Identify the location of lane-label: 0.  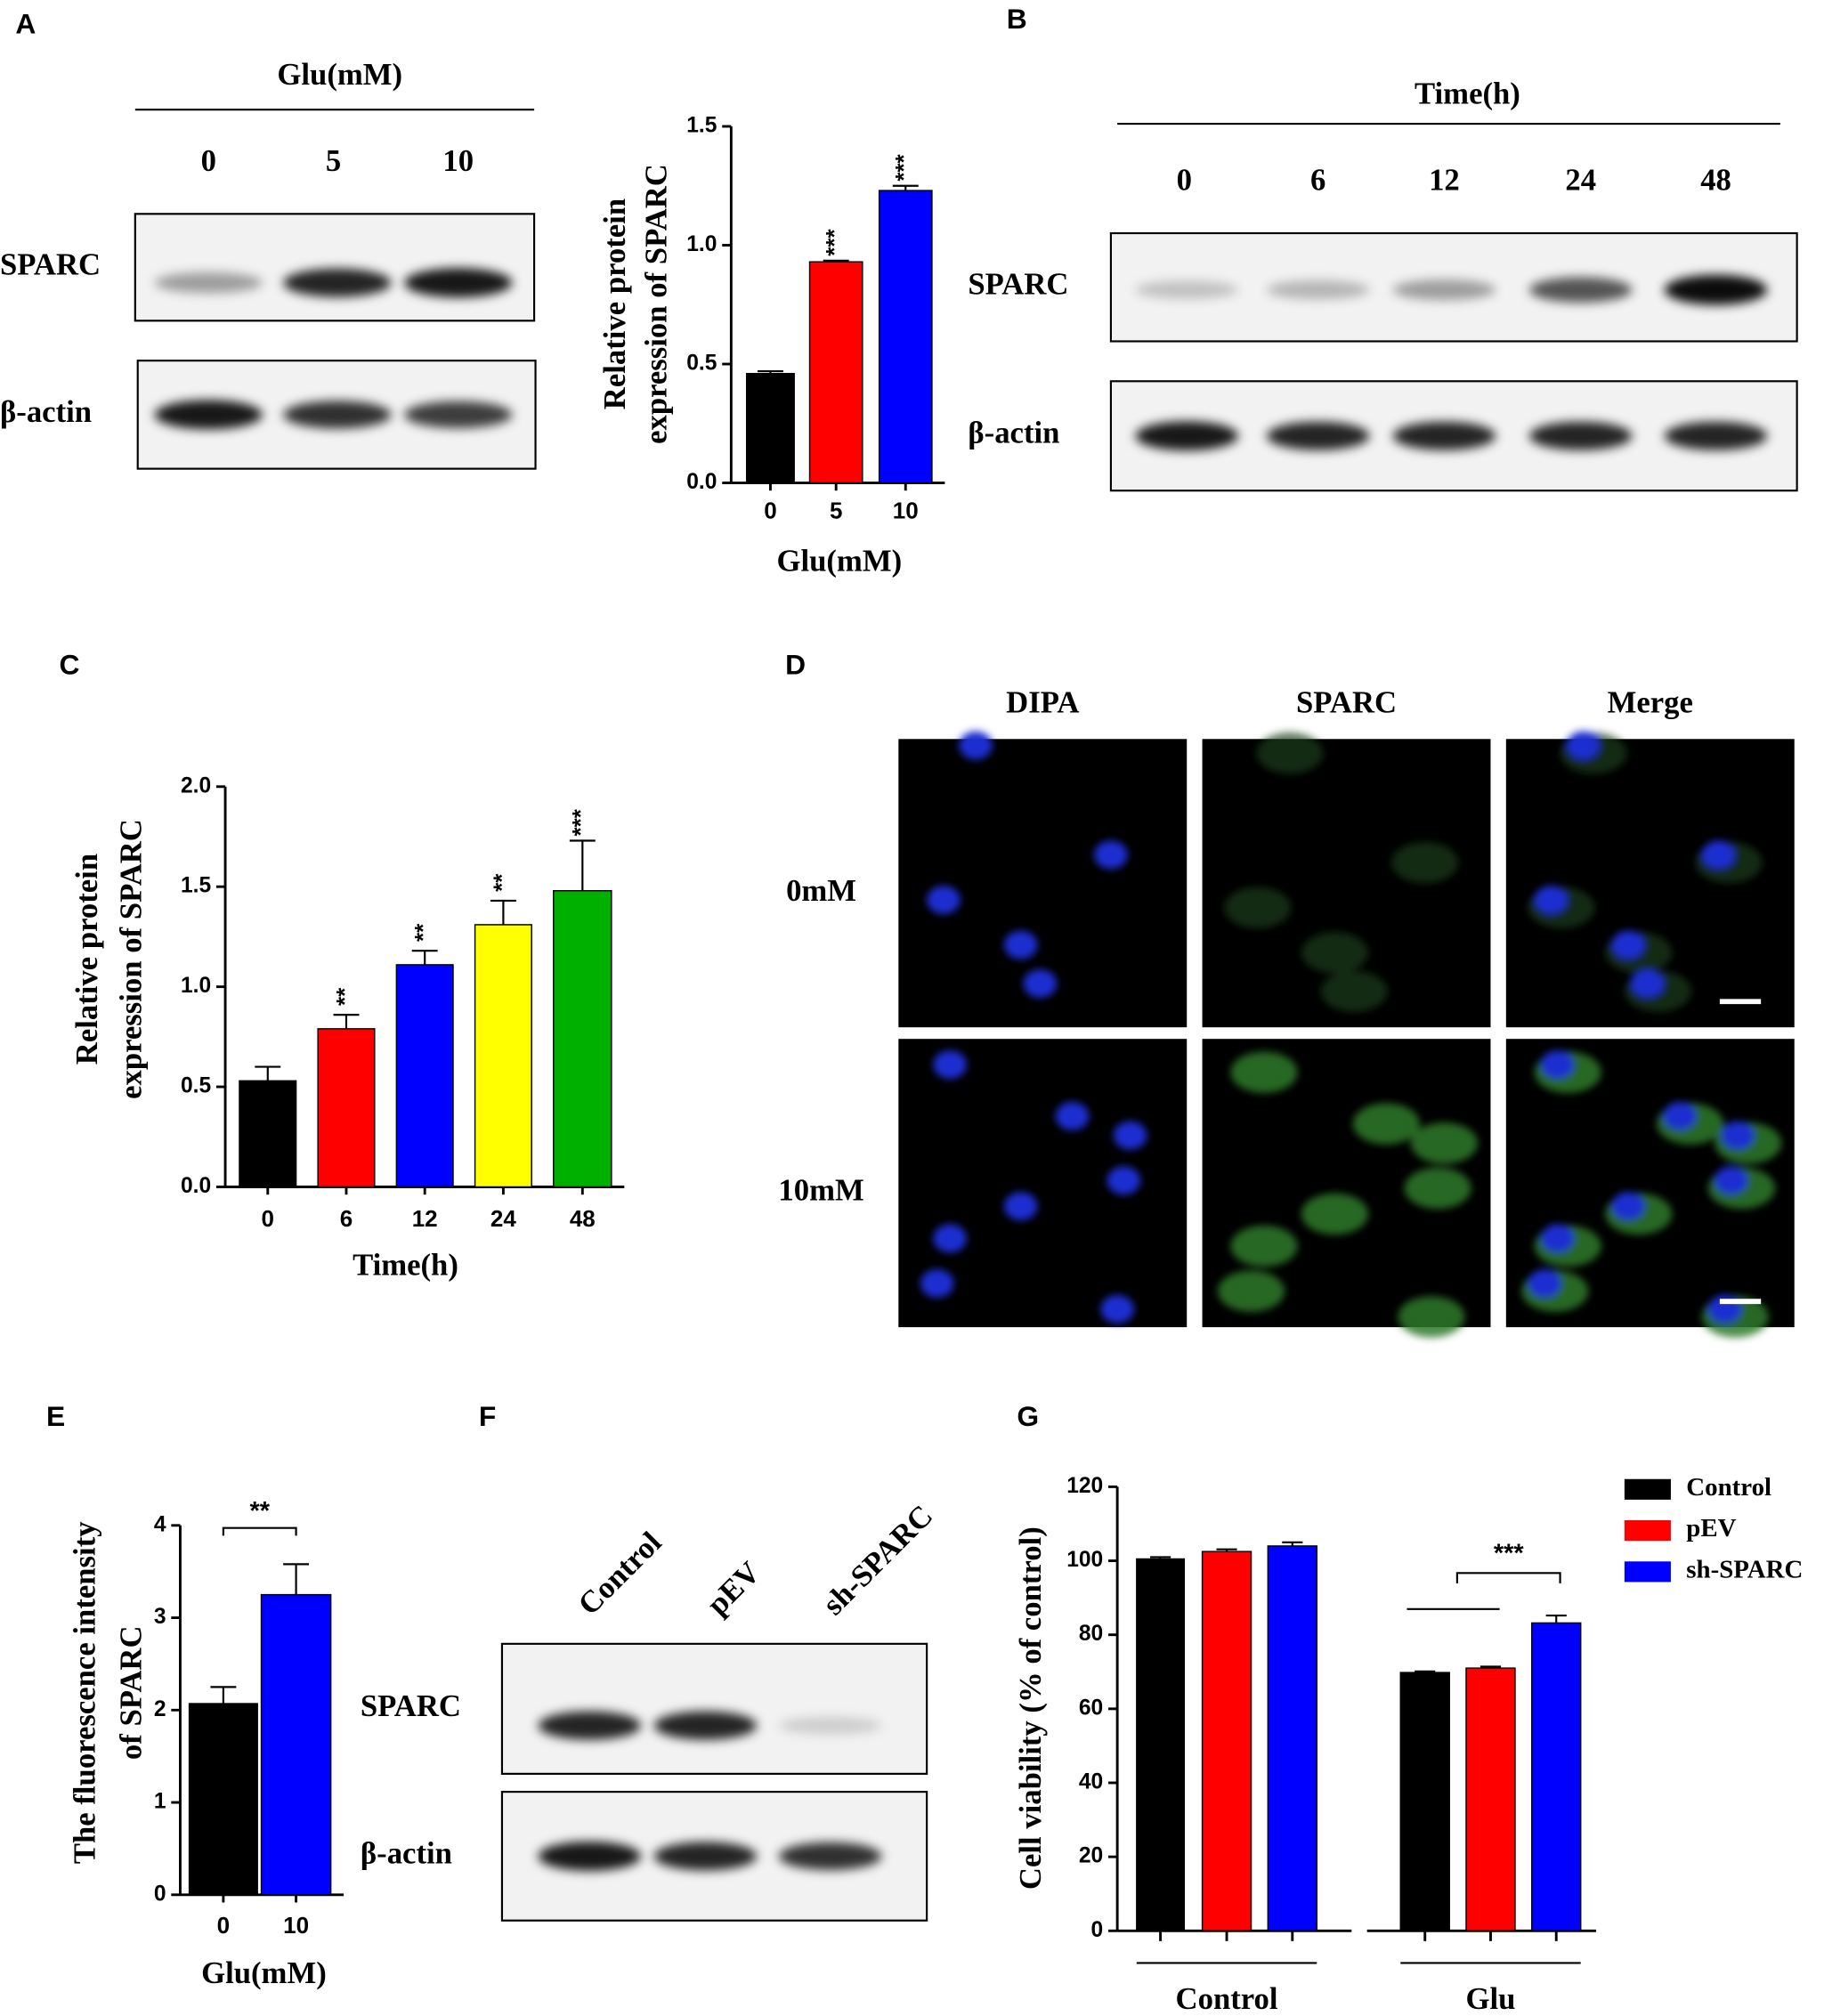
(1184, 180).